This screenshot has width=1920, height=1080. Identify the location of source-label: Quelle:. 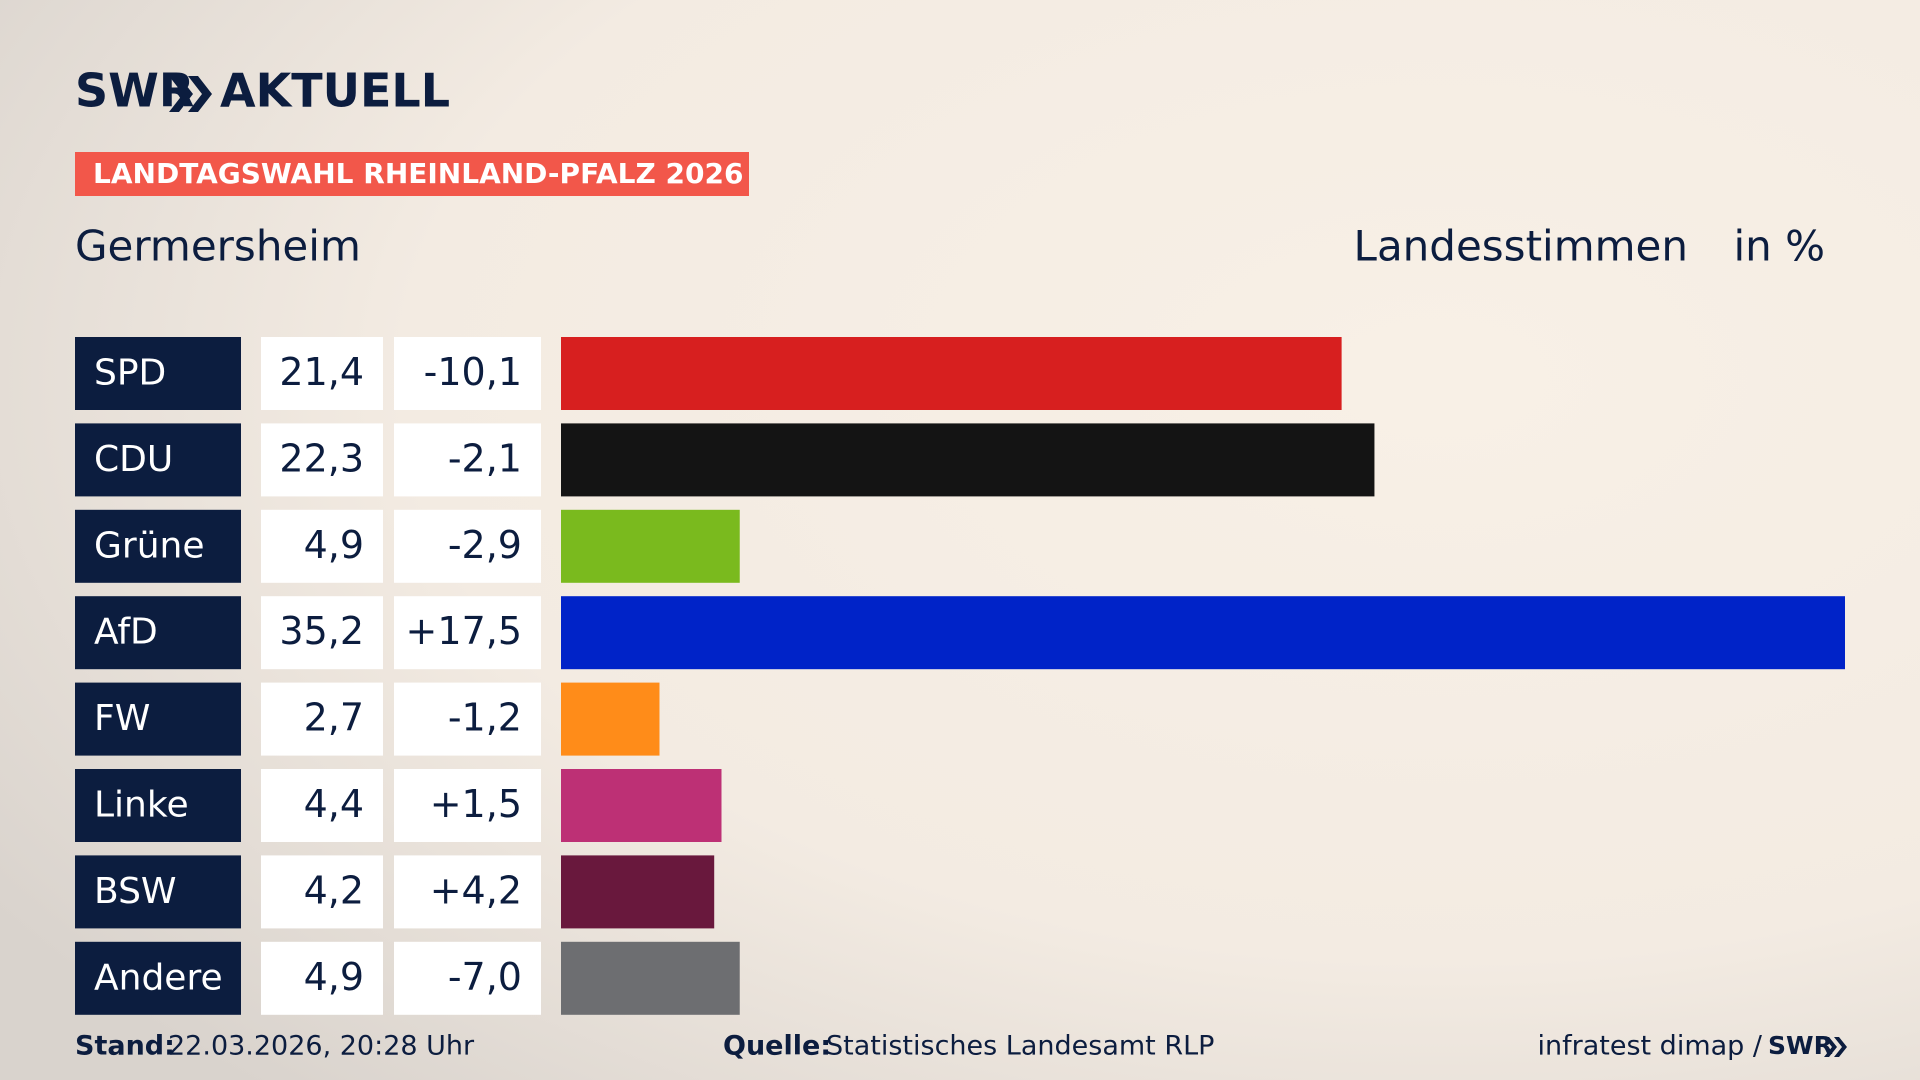
(777, 1046).